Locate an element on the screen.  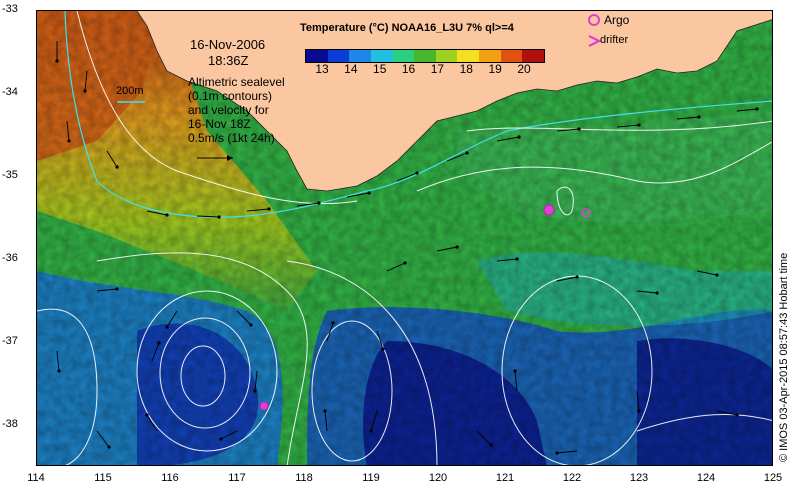
colorbar-tick-label: 15 is located at coordinates (380, 69).